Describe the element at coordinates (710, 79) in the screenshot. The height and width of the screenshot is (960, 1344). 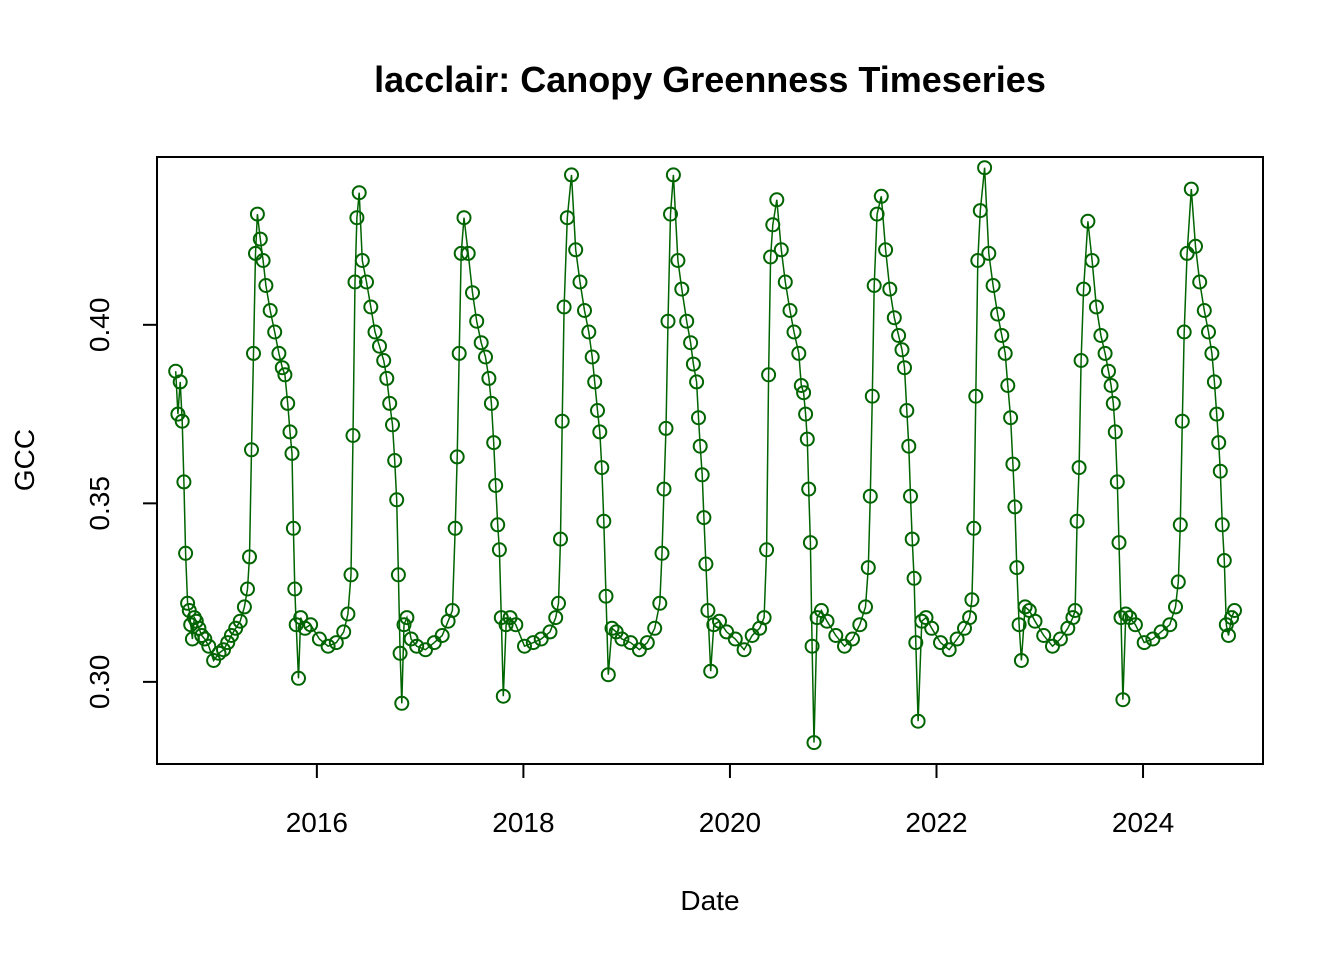
I see `chart-title: lacclair: Canopy Greenness Timeseries` at that location.